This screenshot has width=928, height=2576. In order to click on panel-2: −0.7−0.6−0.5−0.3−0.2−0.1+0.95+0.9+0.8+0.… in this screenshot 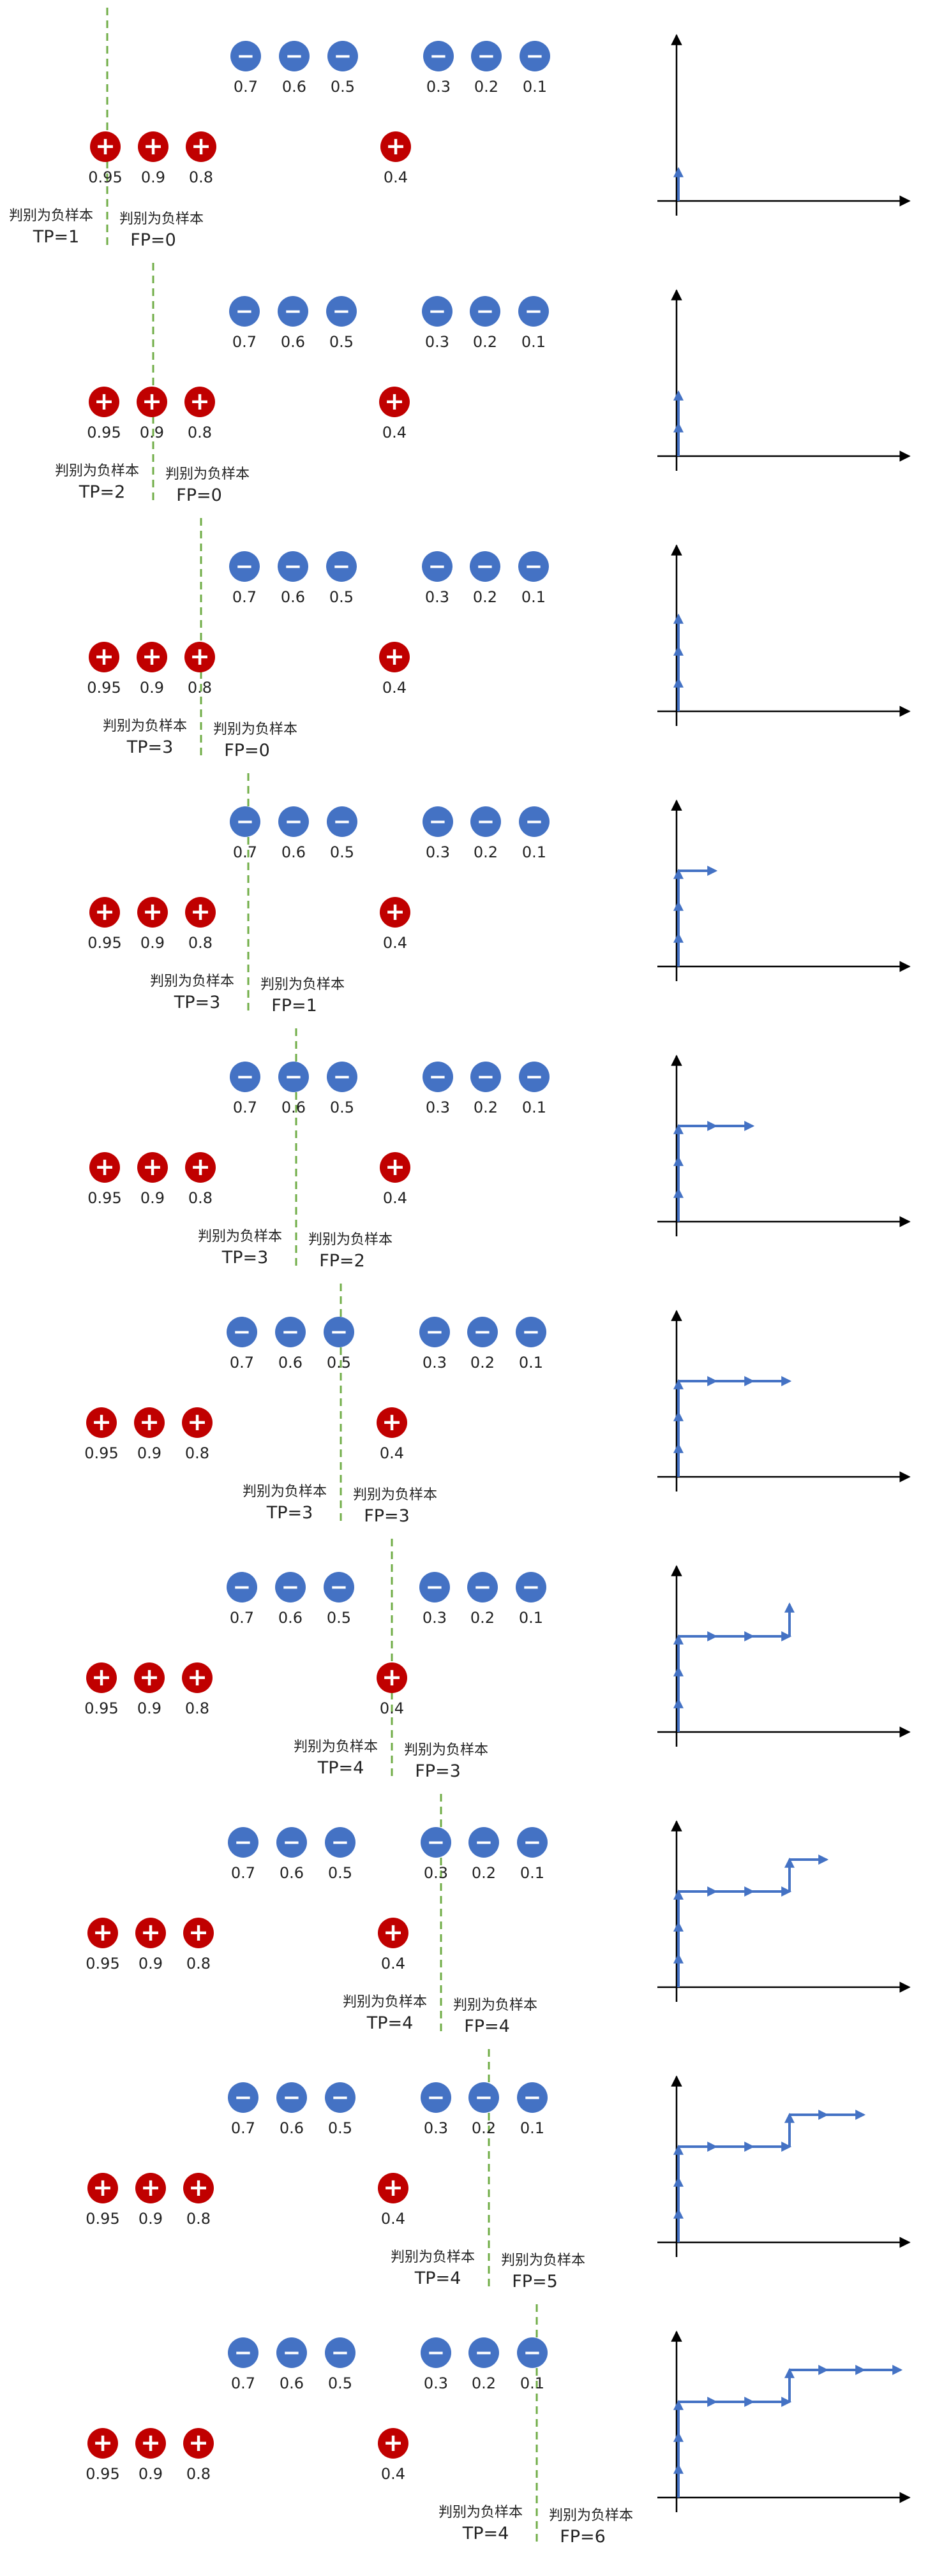, I will do `click(483, 384)`.